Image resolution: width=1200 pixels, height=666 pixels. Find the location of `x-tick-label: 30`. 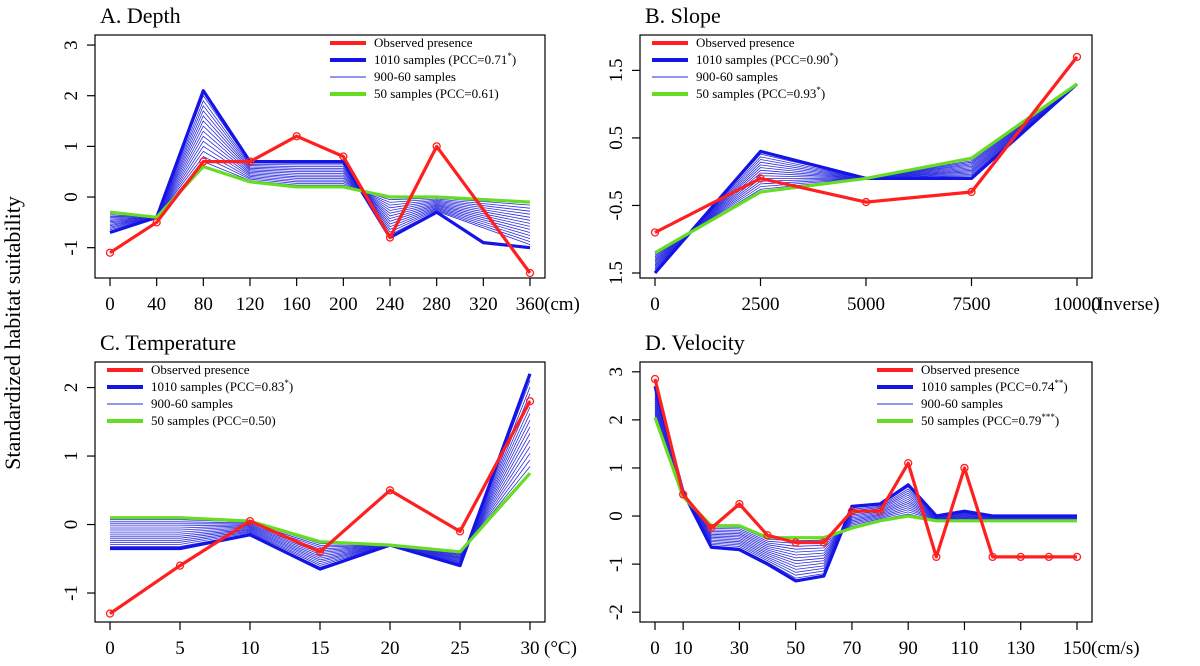

x-tick-label: 30 is located at coordinates (739, 648).